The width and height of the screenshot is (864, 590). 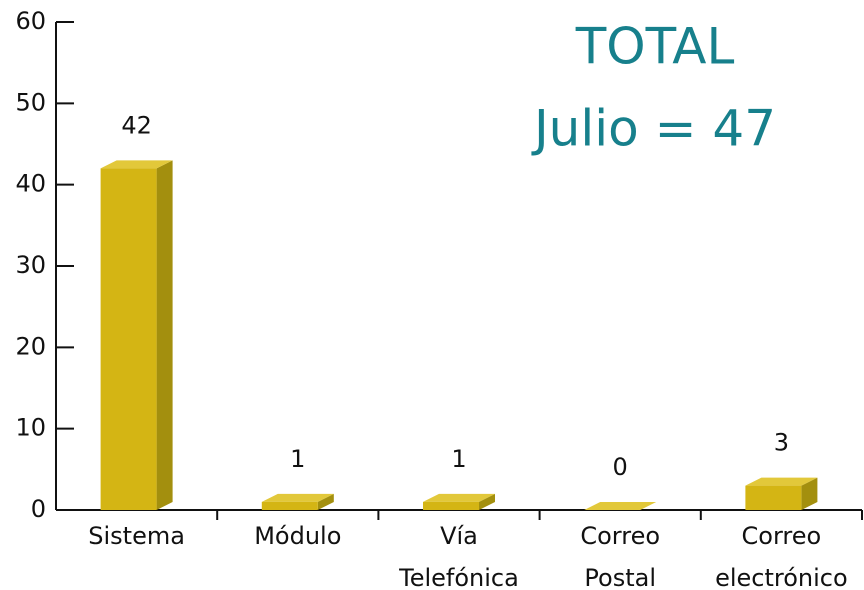 What do you see at coordinates (459, 536) in the screenshot?
I see `x-tick-label: Vía` at bounding box center [459, 536].